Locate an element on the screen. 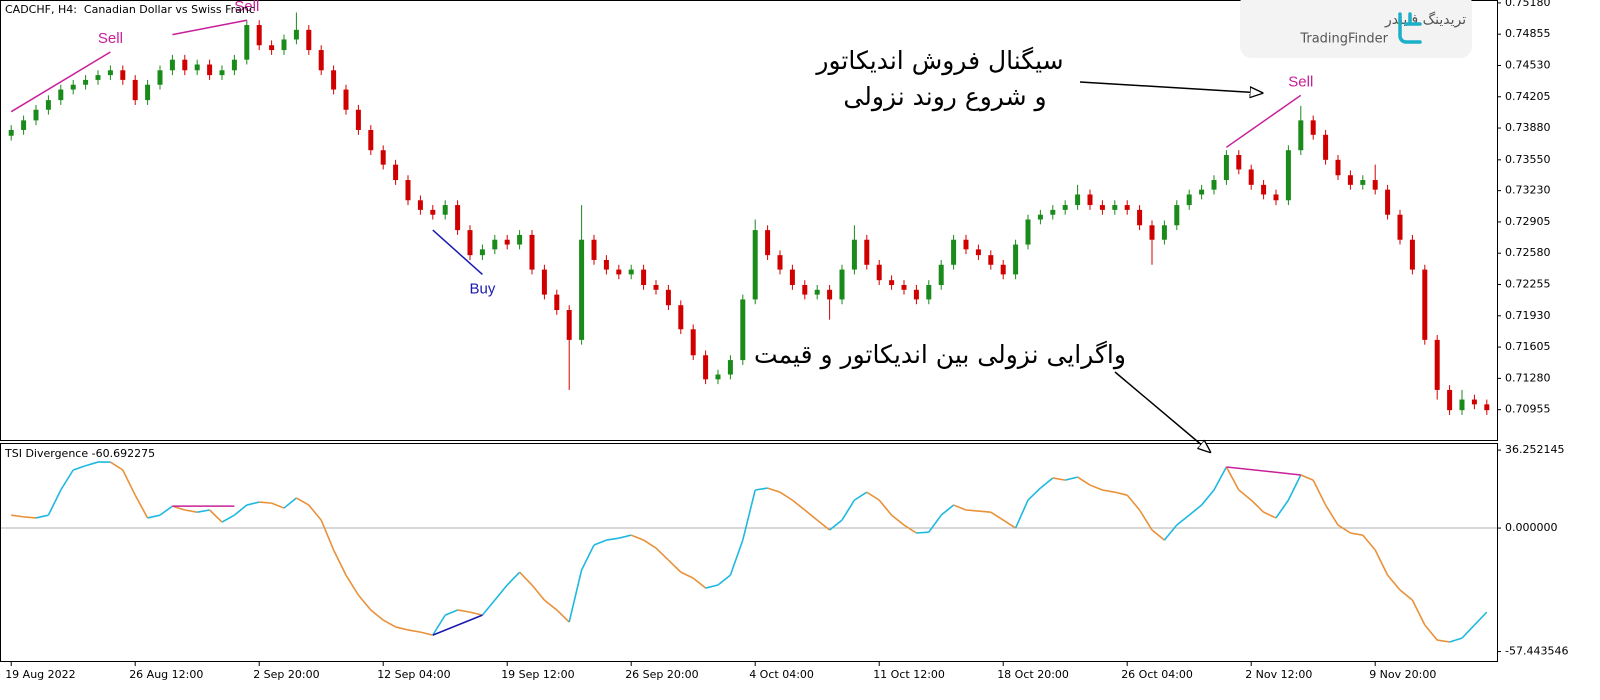 The height and width of the screenshot is (700, 1600). signal-label: Buy is located at coordinates (482, 288).